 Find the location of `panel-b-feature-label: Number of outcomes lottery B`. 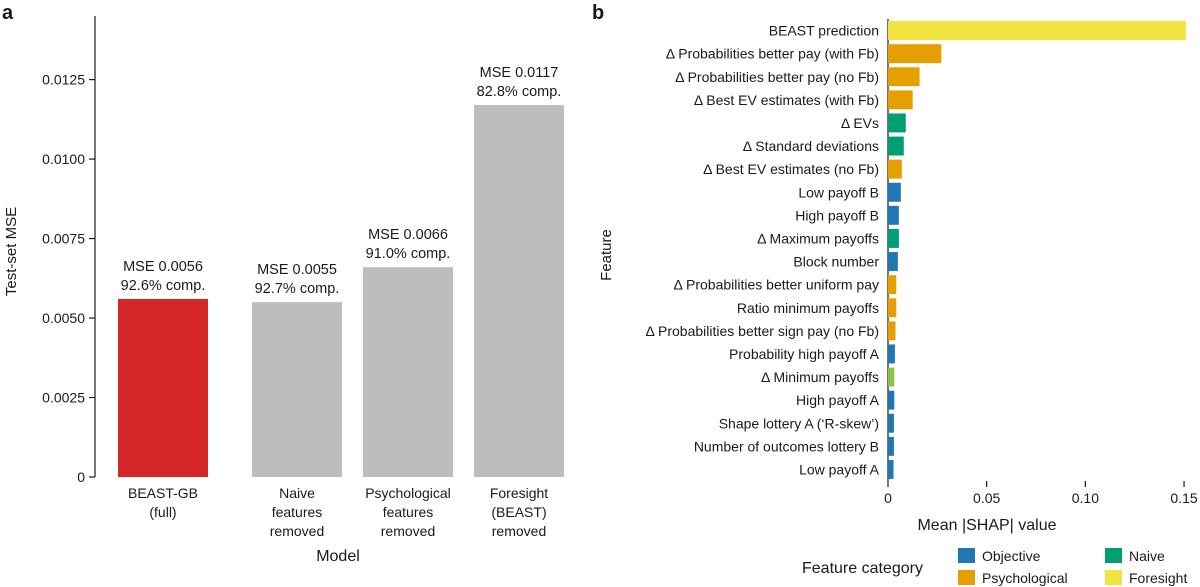

panel-b-feature-label: Number of outcomes lottery B is located at coordinates (786, 446).